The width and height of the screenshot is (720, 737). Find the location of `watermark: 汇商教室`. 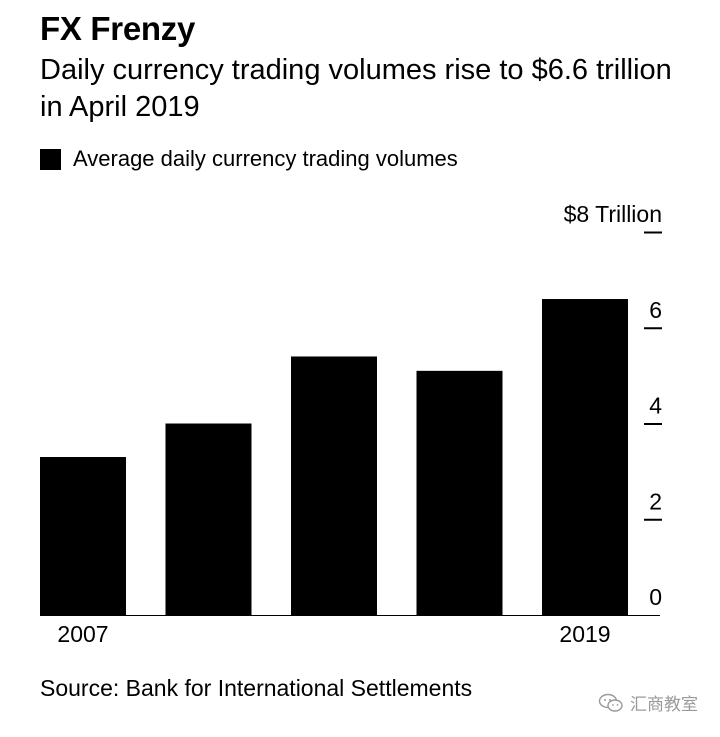

watermark: 汇商教室 is located at coordinates (648, 702).